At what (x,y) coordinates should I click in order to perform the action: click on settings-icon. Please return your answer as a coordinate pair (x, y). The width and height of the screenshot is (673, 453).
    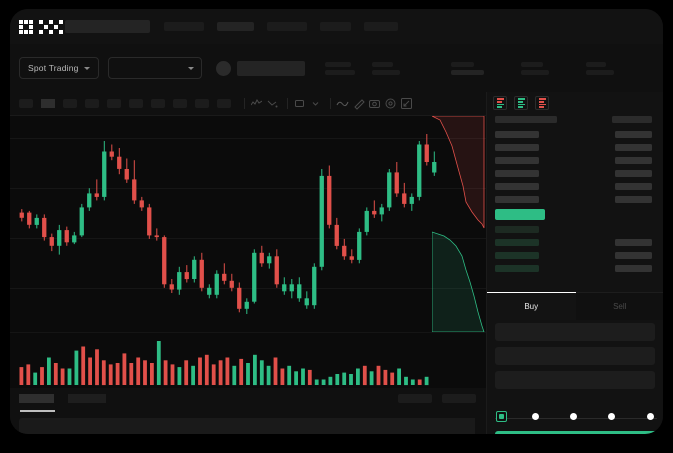
    Looking at the image, I should click on (390, 103).